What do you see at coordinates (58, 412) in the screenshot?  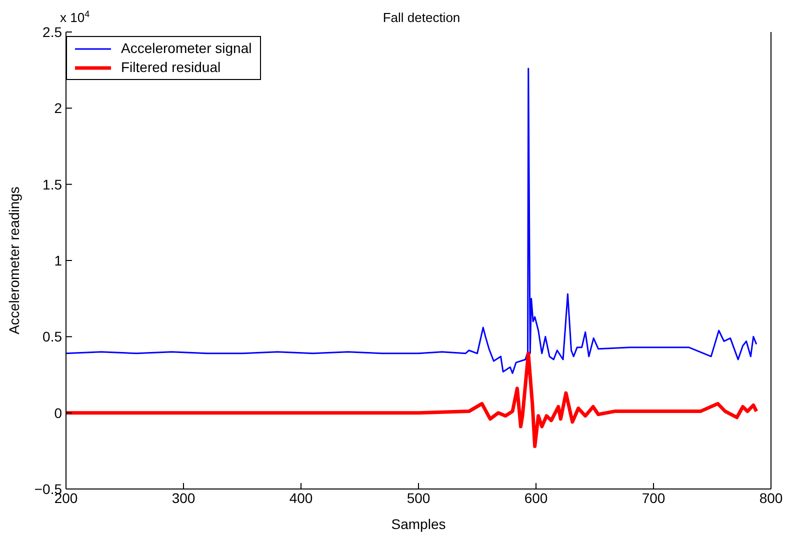 I see `y-tick-label: 0` at bounding box center [58, 412].